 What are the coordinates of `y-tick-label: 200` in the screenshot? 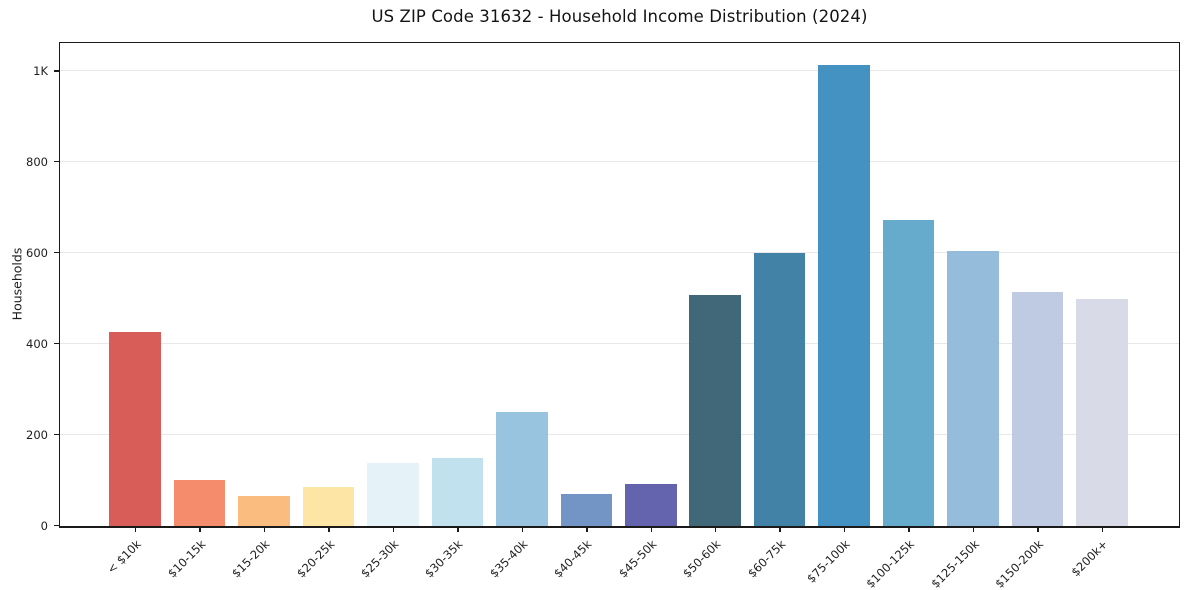 It's located at (37, 434).